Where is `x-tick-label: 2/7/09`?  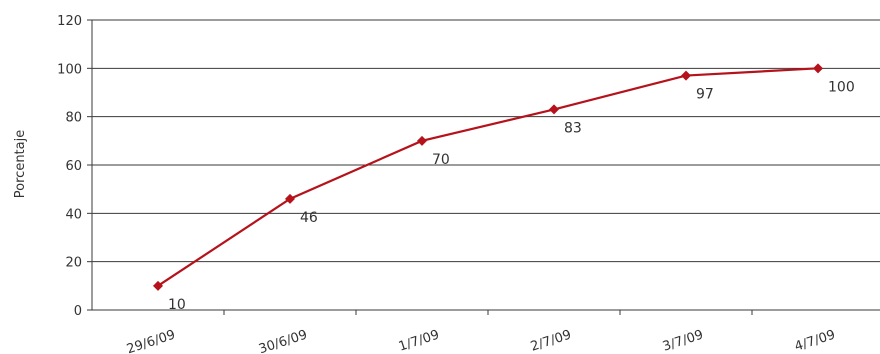
x-tick-label: 2/7/09 is located at coordinates (551, 341).